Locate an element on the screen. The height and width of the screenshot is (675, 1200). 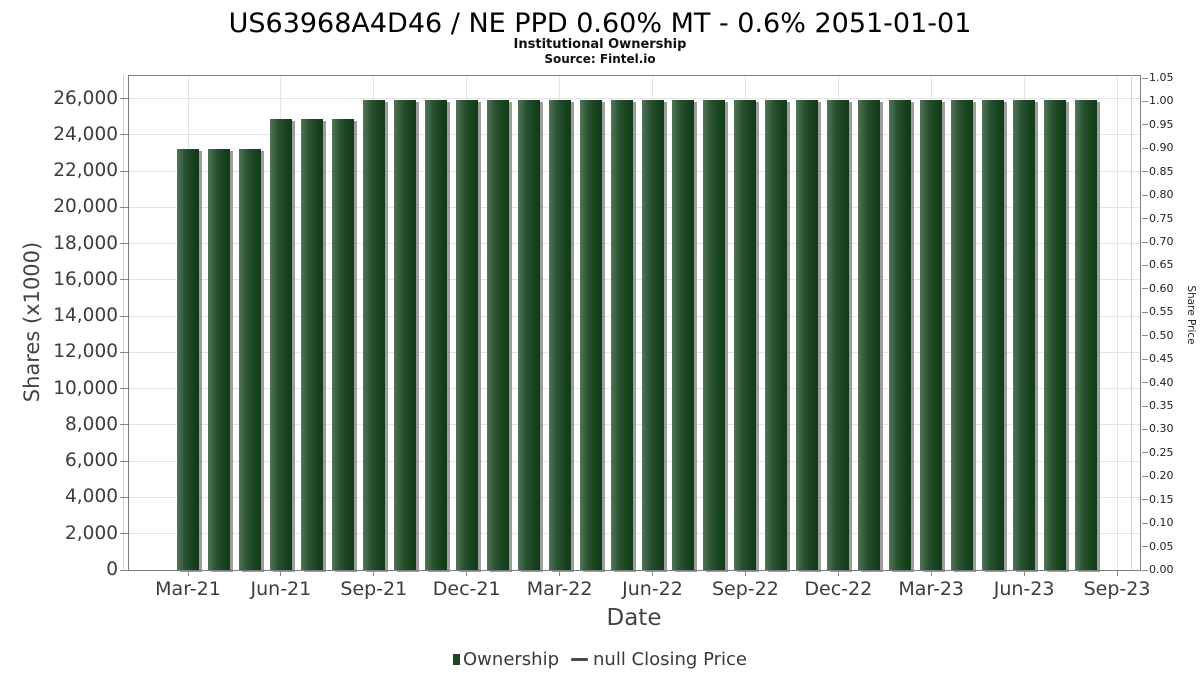
legend-label-closing-price: null Closing Price is located at coordinates (670, 659).